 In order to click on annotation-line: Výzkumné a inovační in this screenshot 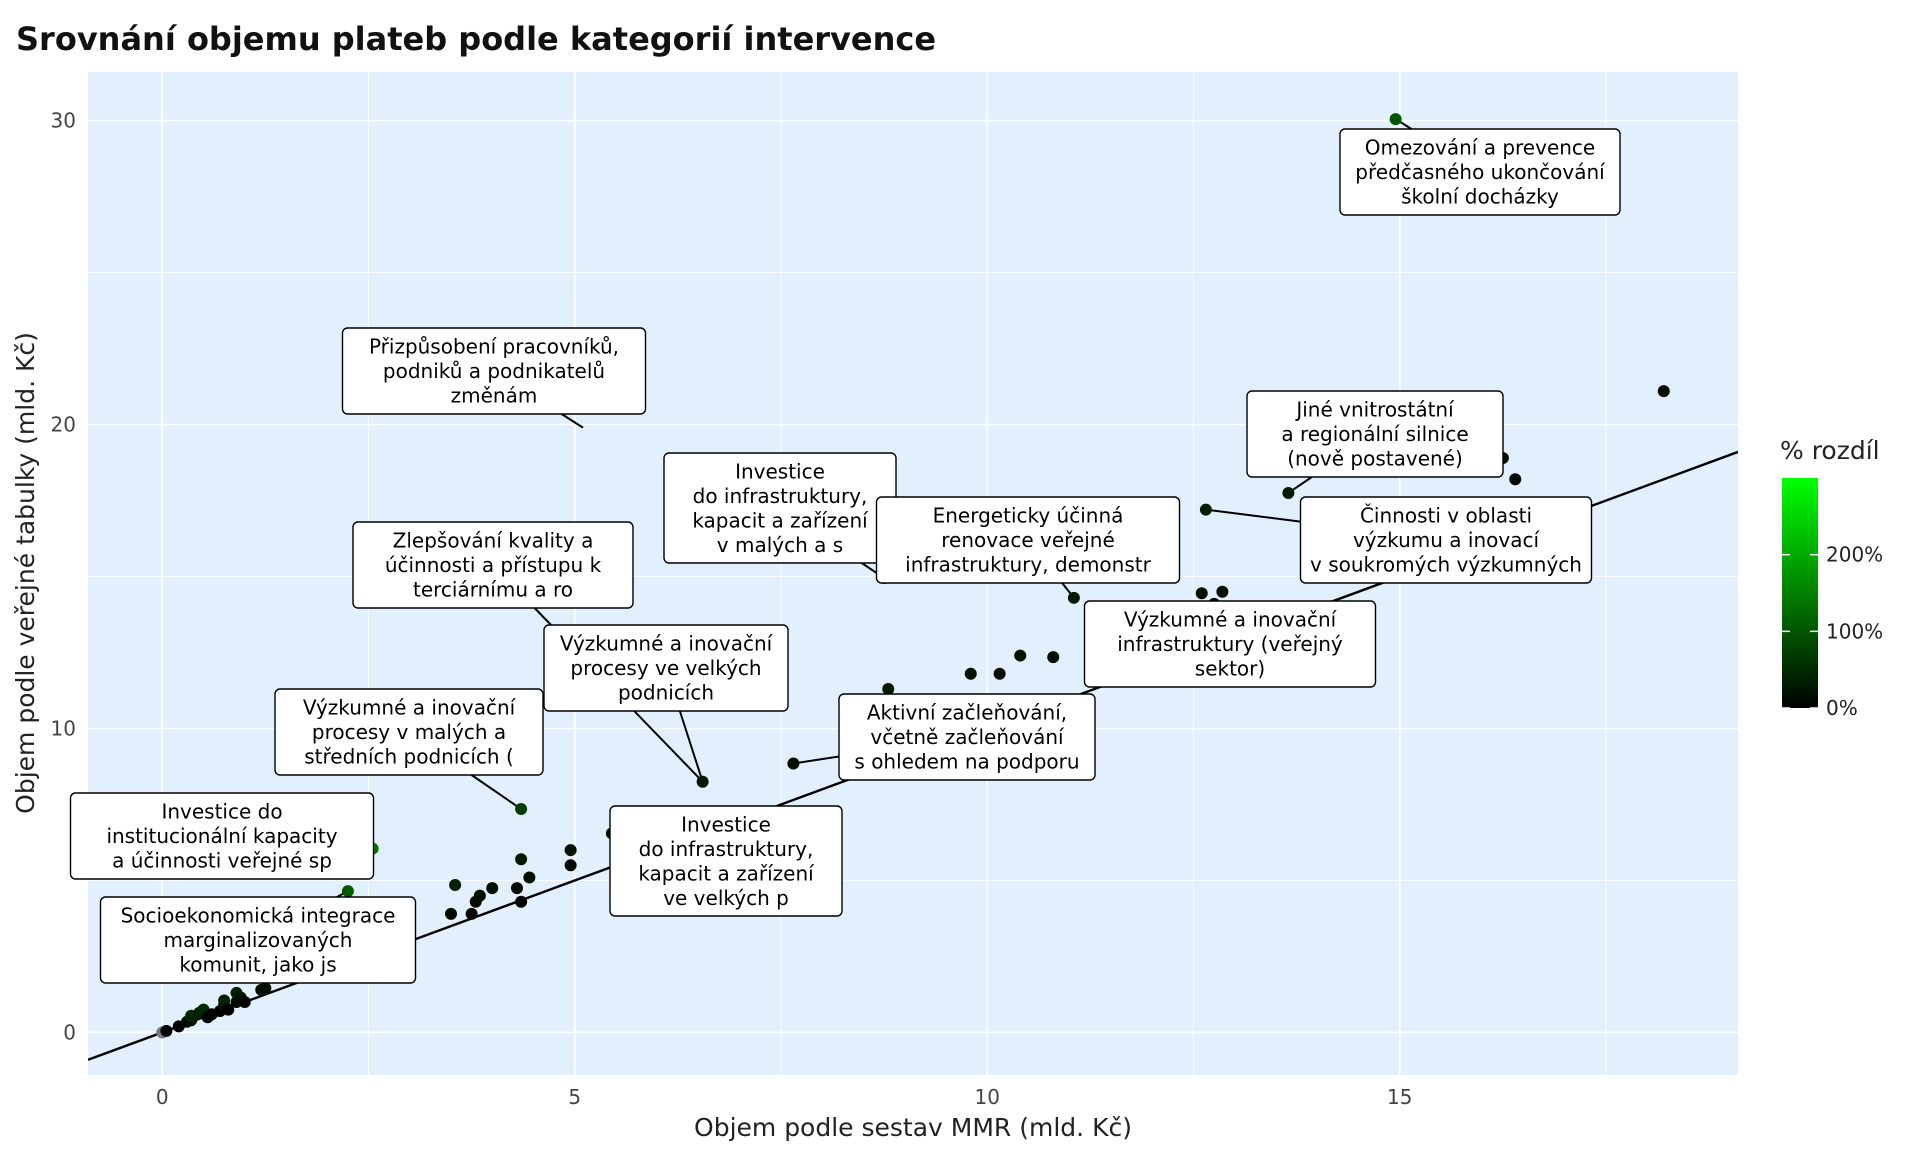, I will do `click(410, 708)`.